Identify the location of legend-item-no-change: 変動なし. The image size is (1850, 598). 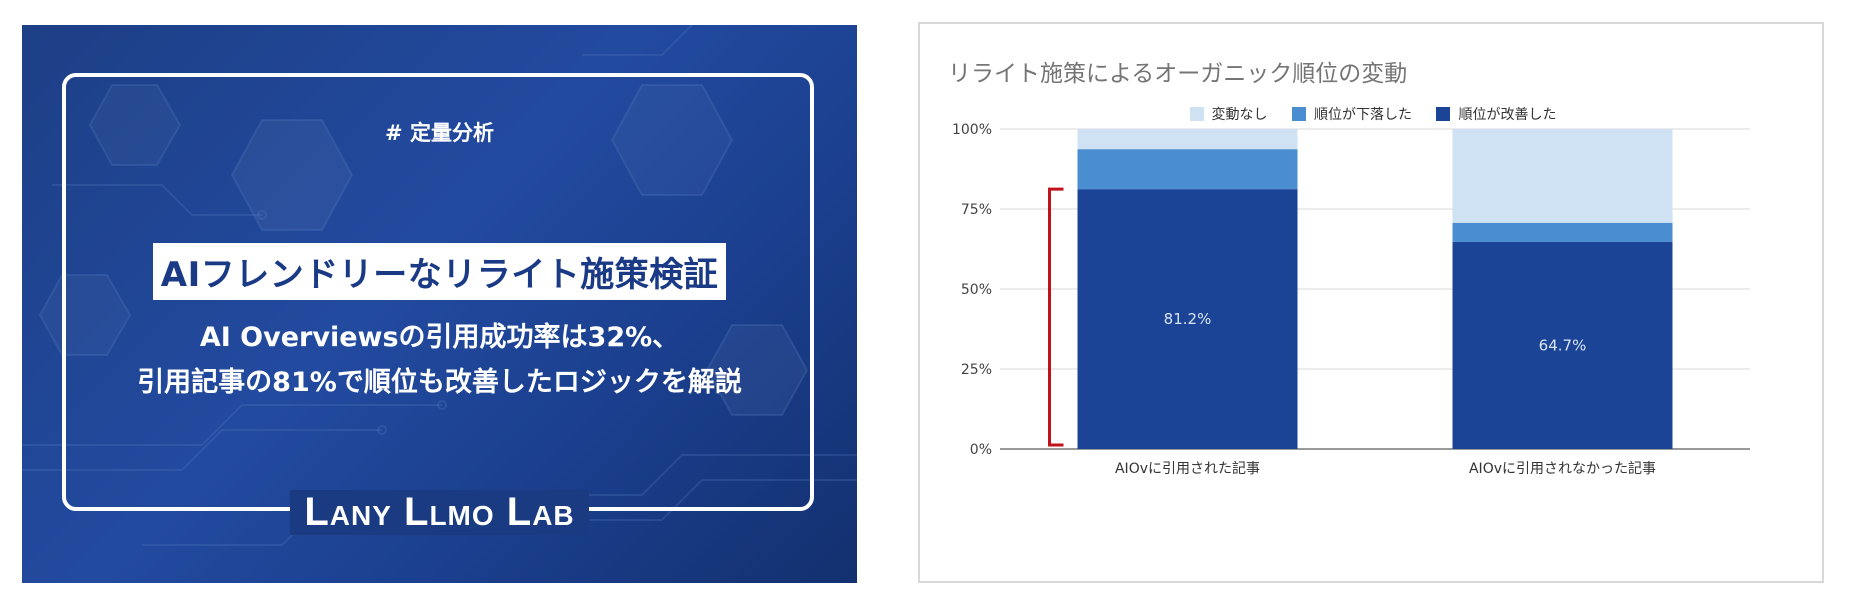
(1228, 114).